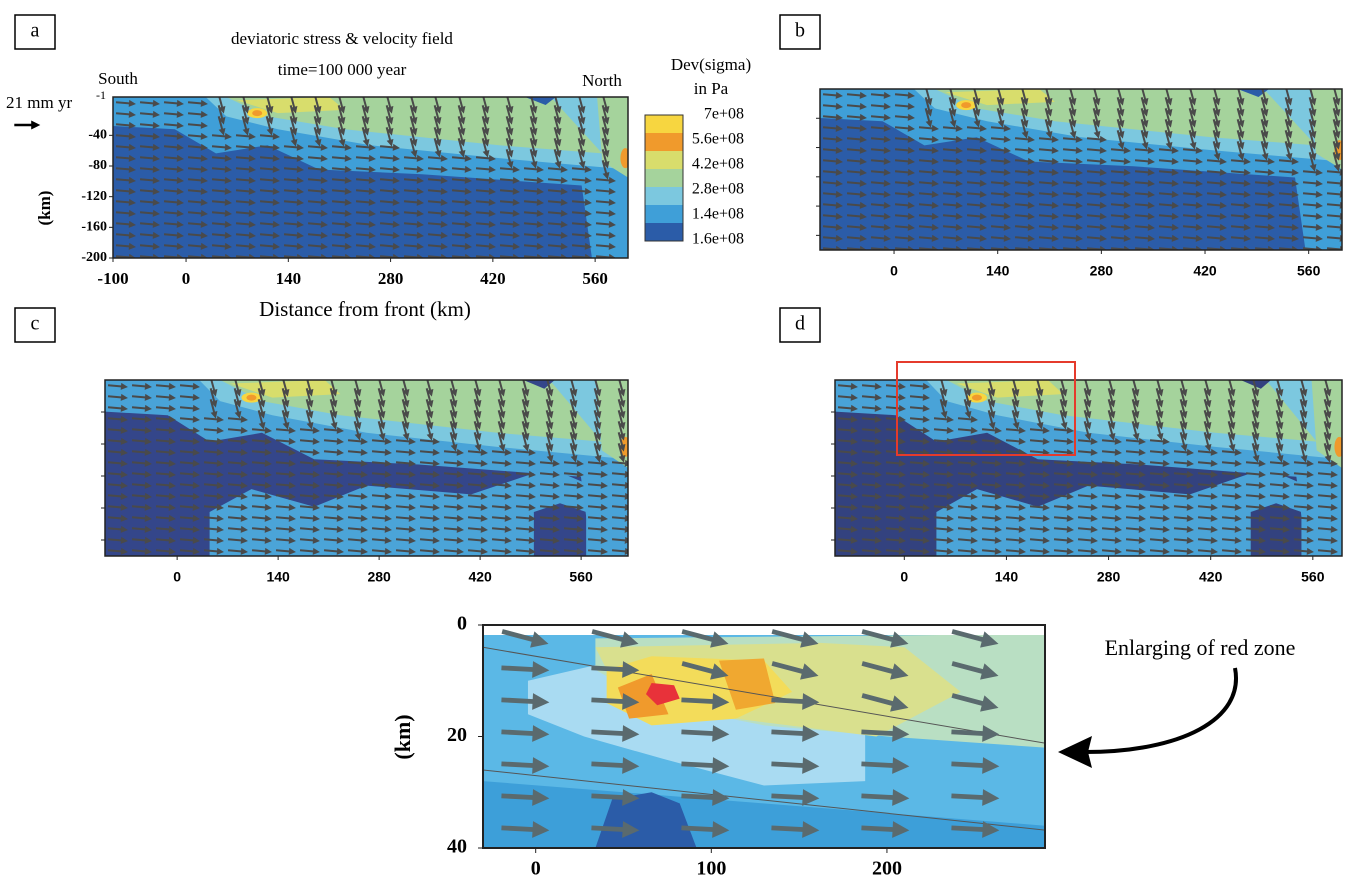  Describe the element at coordinates (177, 577) in the screenshot. I see `x-tick-label: 0` at that location.